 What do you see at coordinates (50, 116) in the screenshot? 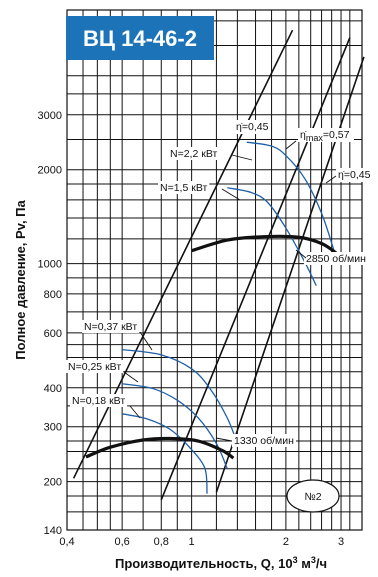
I see `y-tick-label: 3000` at bounding box center [50, 116].